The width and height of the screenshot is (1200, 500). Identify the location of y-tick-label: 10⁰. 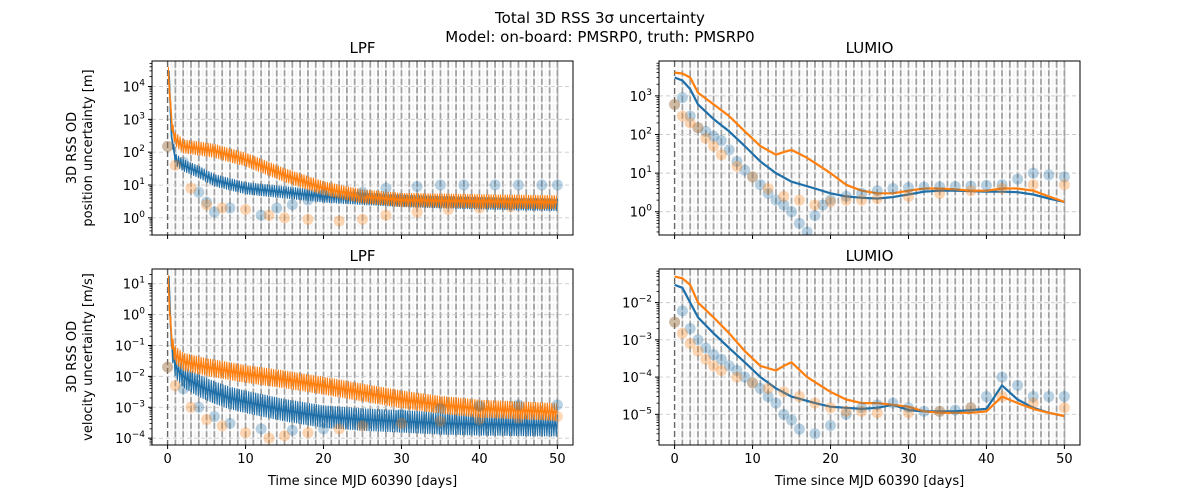
(134, 315).